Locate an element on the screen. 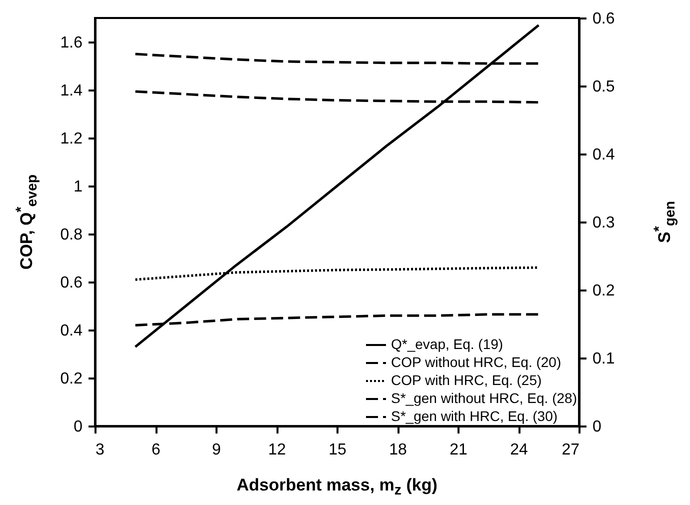 The width and height of the screenshot is (690, 505). legend-label: COP with HRC, Eq. (25) is located at coordinates (466, 380).